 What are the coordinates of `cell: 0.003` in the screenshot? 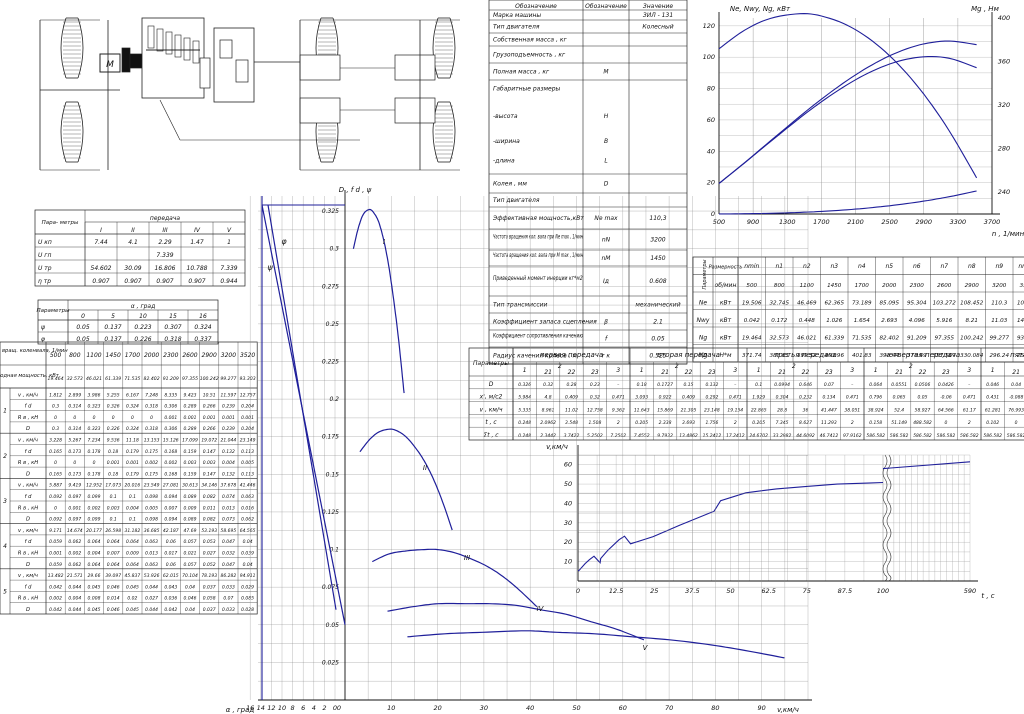 It's located at (113, 508).